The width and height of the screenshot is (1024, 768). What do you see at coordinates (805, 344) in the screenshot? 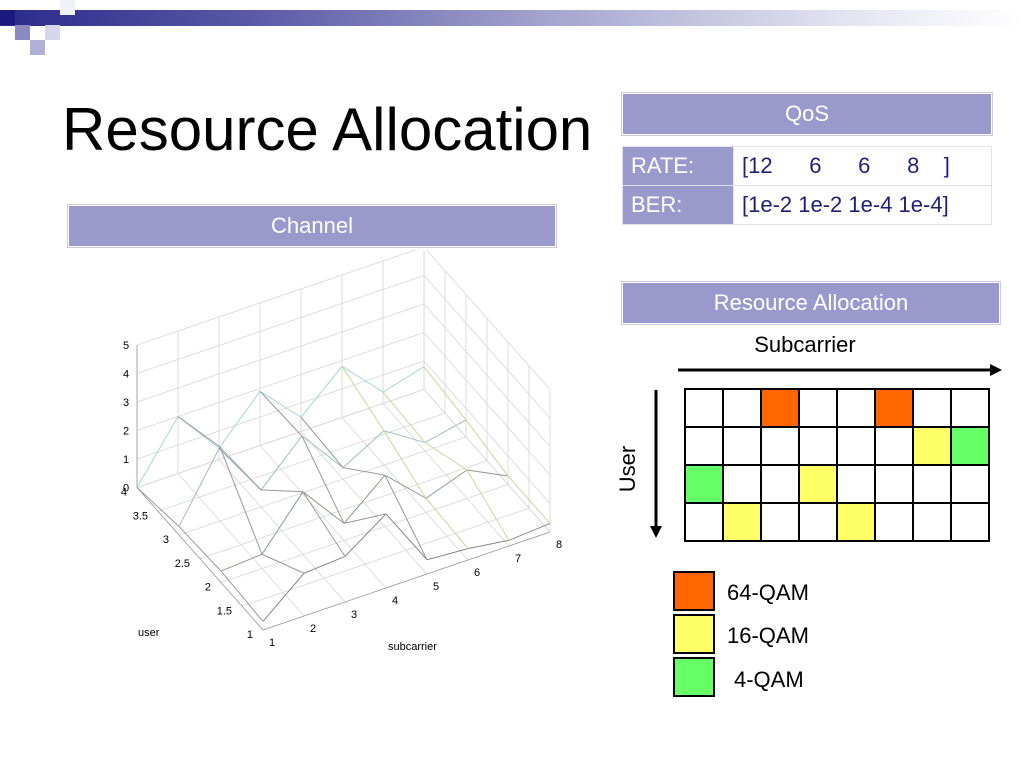
I see `subcarrier-label: Subcarrier` at bounding box center [805, 344].